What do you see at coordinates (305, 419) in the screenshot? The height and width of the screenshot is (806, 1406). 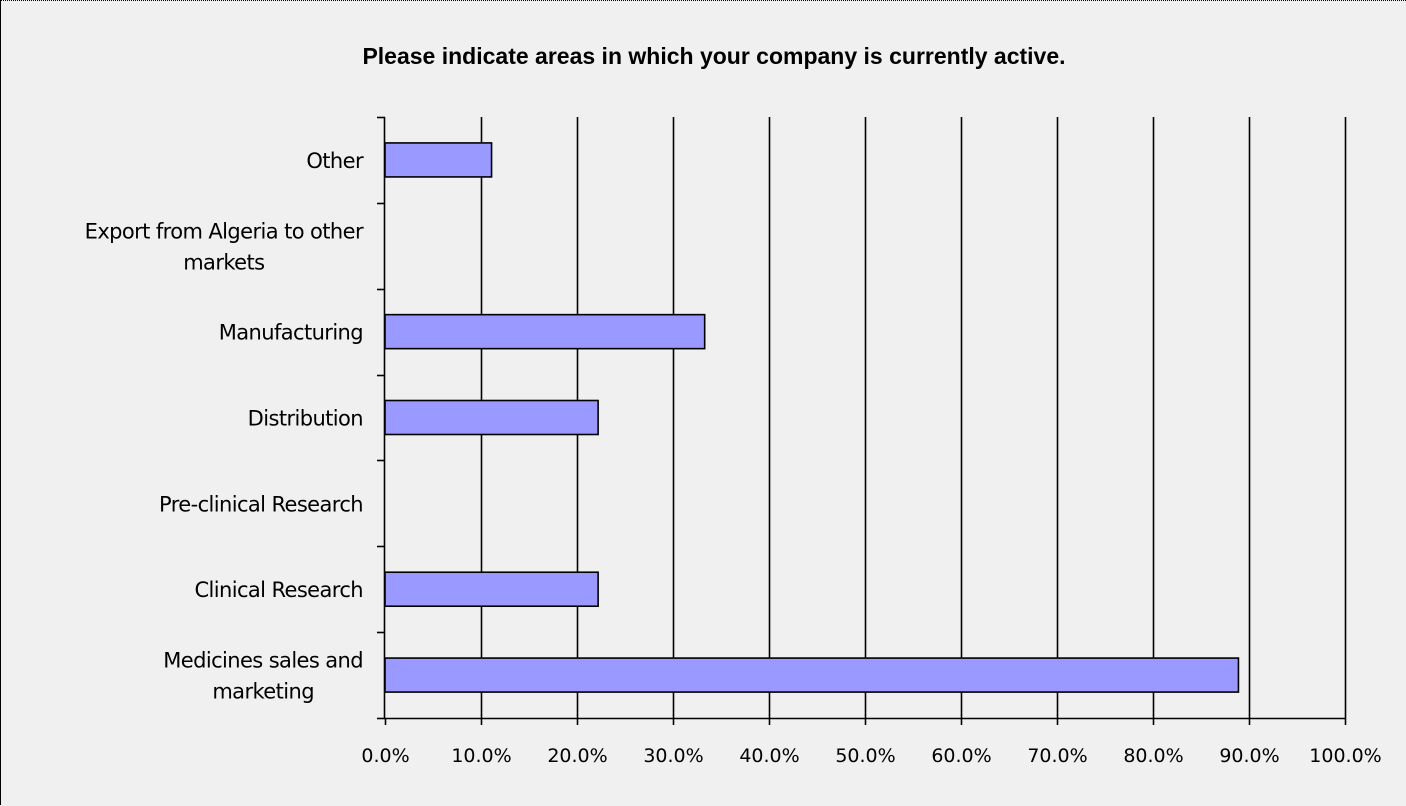 I see `category-label: Distribution` at bounding box center [305, 419].